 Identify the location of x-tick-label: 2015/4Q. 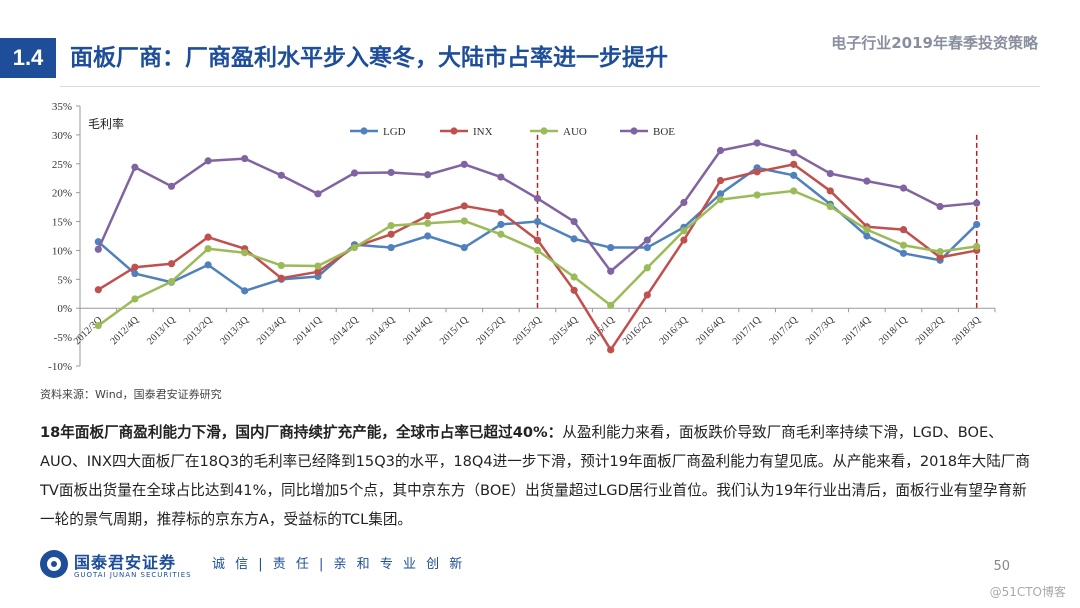
(564, 330).